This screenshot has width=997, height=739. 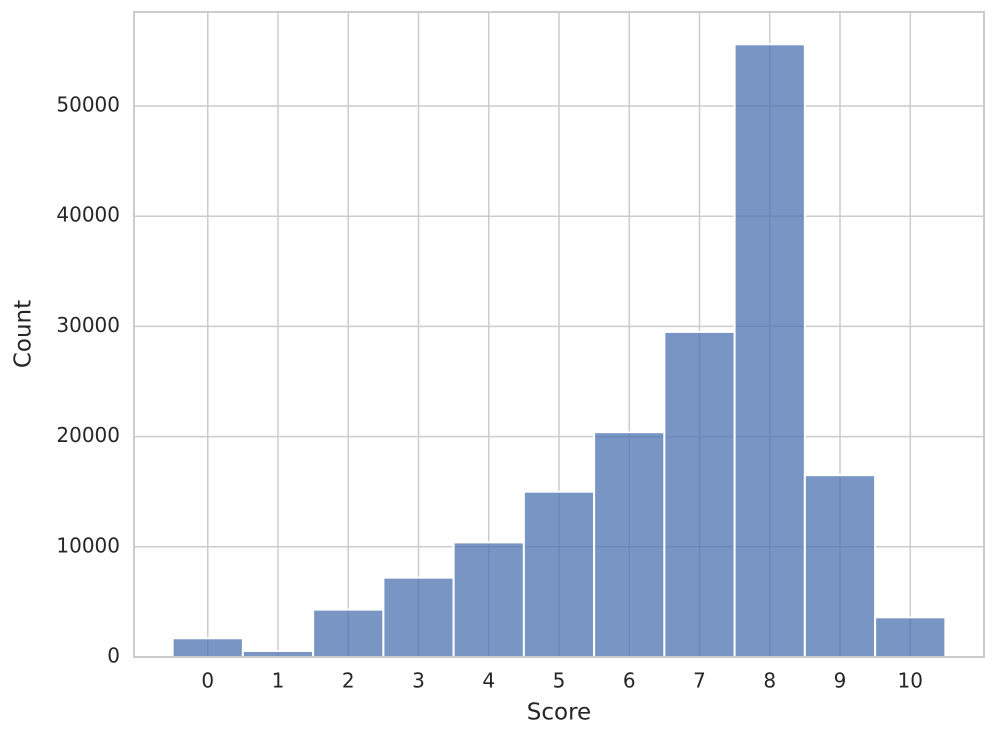 What do you see at coordinates (418, 681) in the screenshot?
I see `x-tick-label: 3` at bounding box center [418, 681].